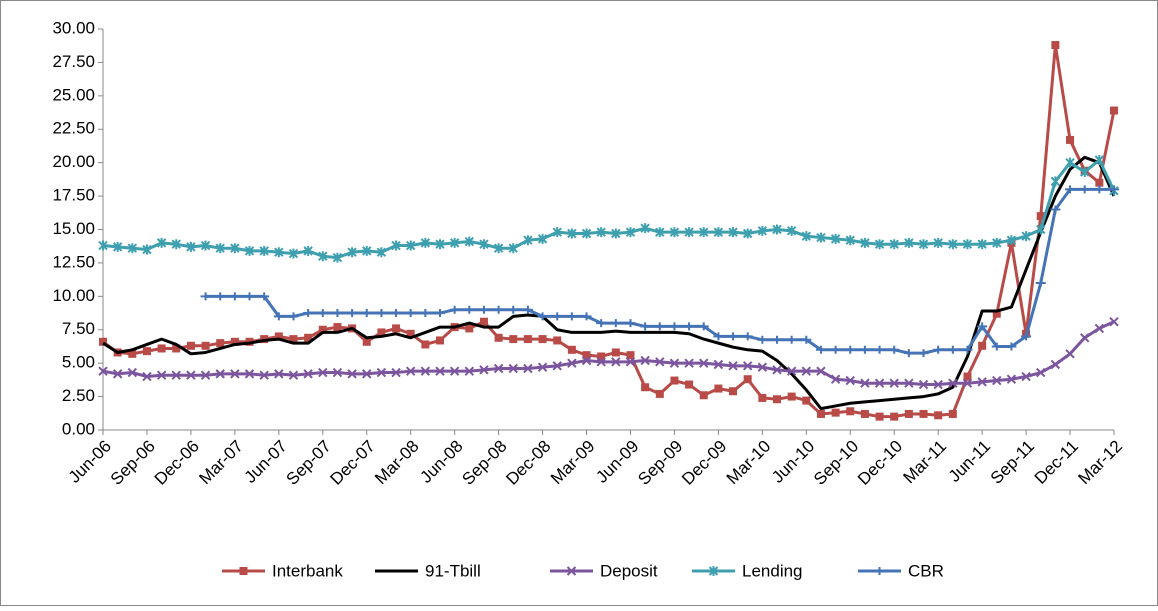  Describe the element at coordinates (73, 261) in the screenshot. I see `y-tick-label: 12.50` at that location.